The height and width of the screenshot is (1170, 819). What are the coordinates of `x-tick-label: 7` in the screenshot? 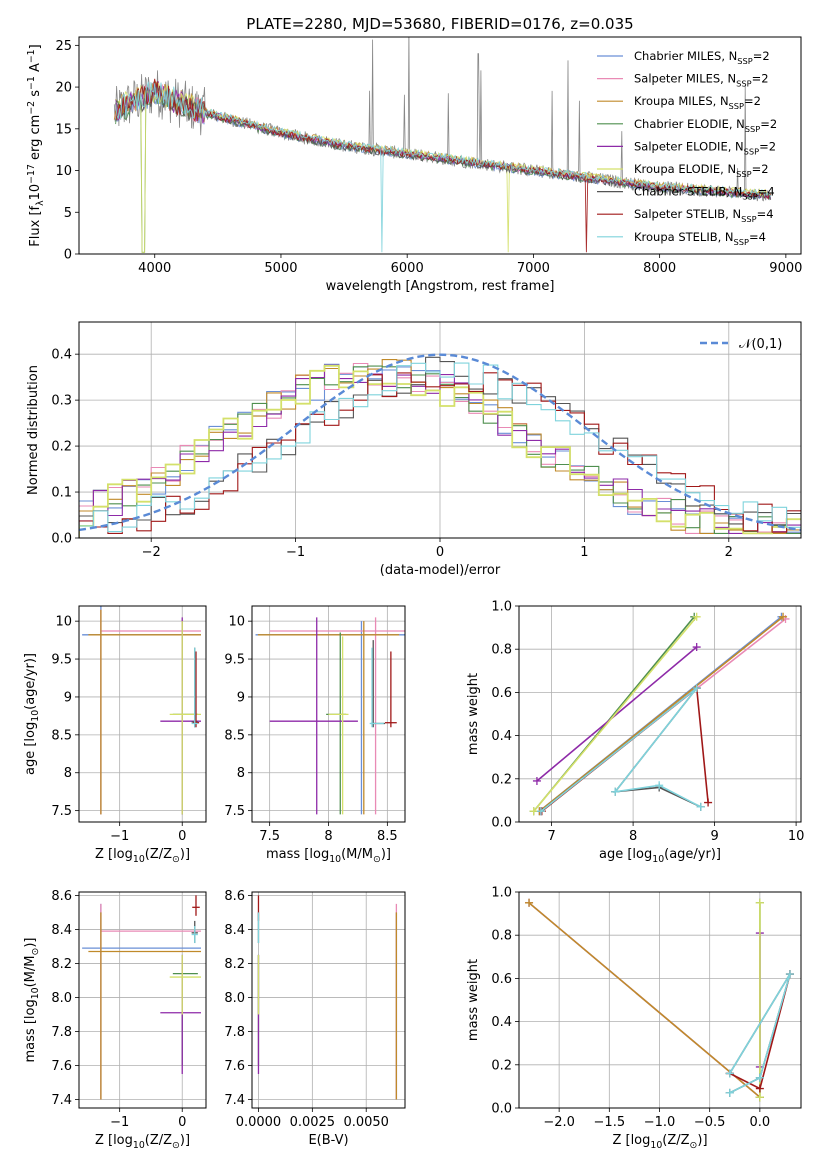 It's located at (551, 836).